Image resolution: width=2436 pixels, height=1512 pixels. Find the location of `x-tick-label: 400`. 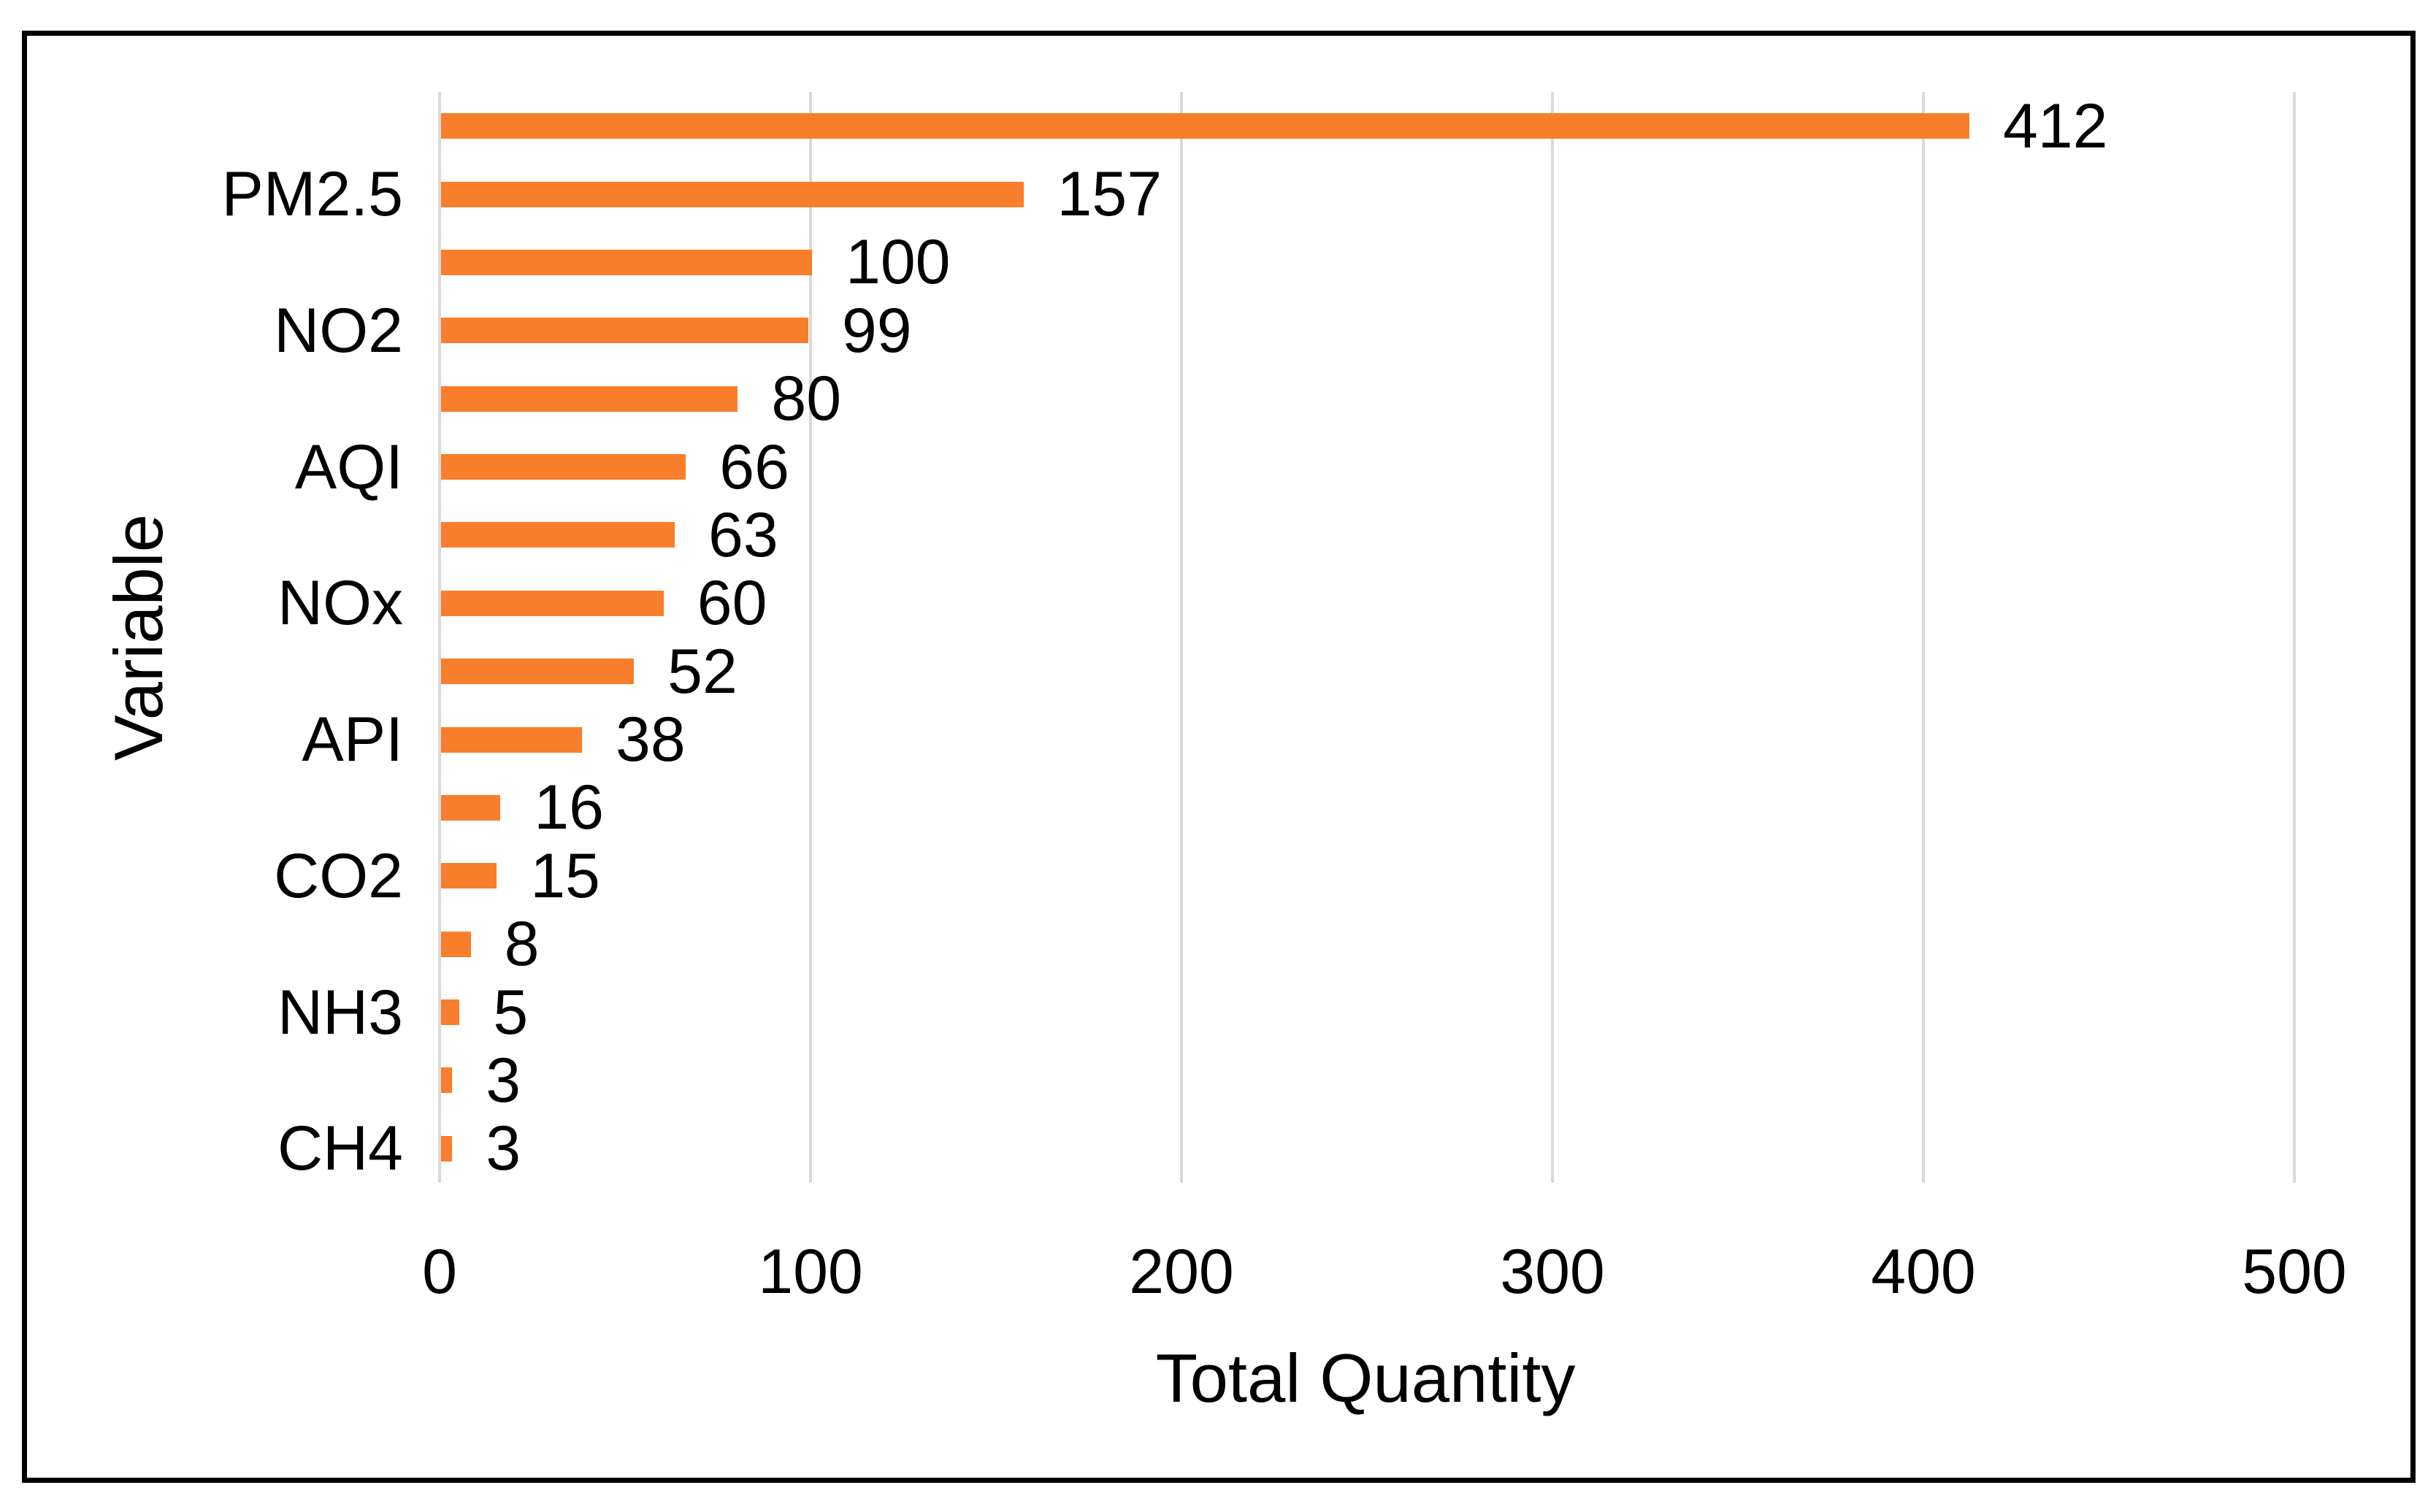

x-tick-label: 400 is located at coordinates (1923, 1272).